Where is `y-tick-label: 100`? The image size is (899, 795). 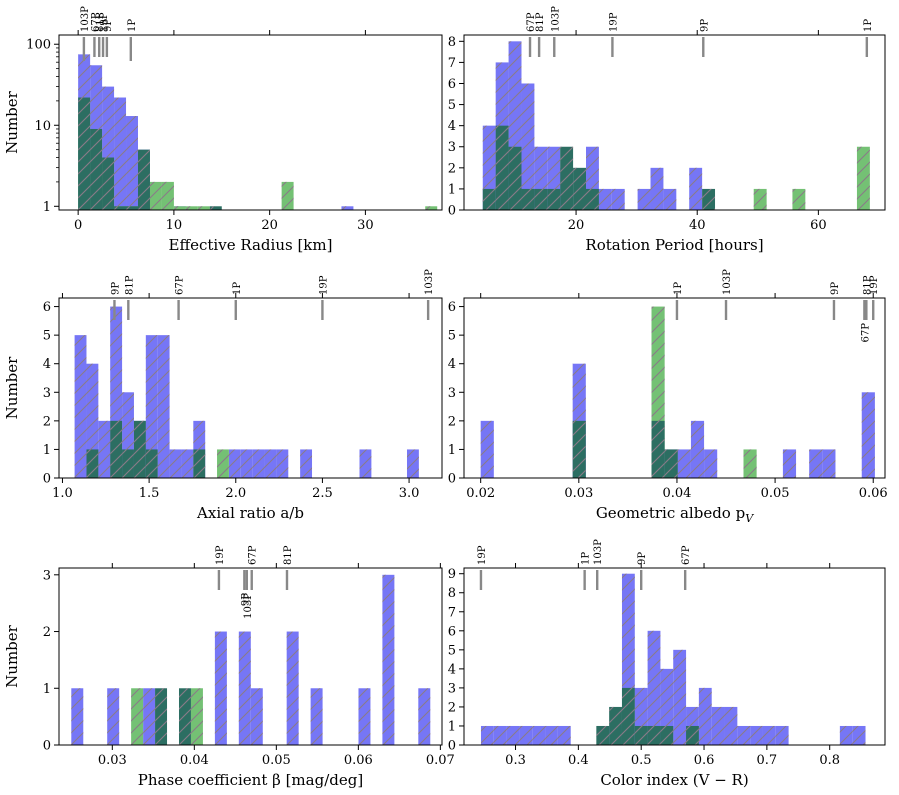 y-tick-label: 100 is located at coordinates (38, 45).